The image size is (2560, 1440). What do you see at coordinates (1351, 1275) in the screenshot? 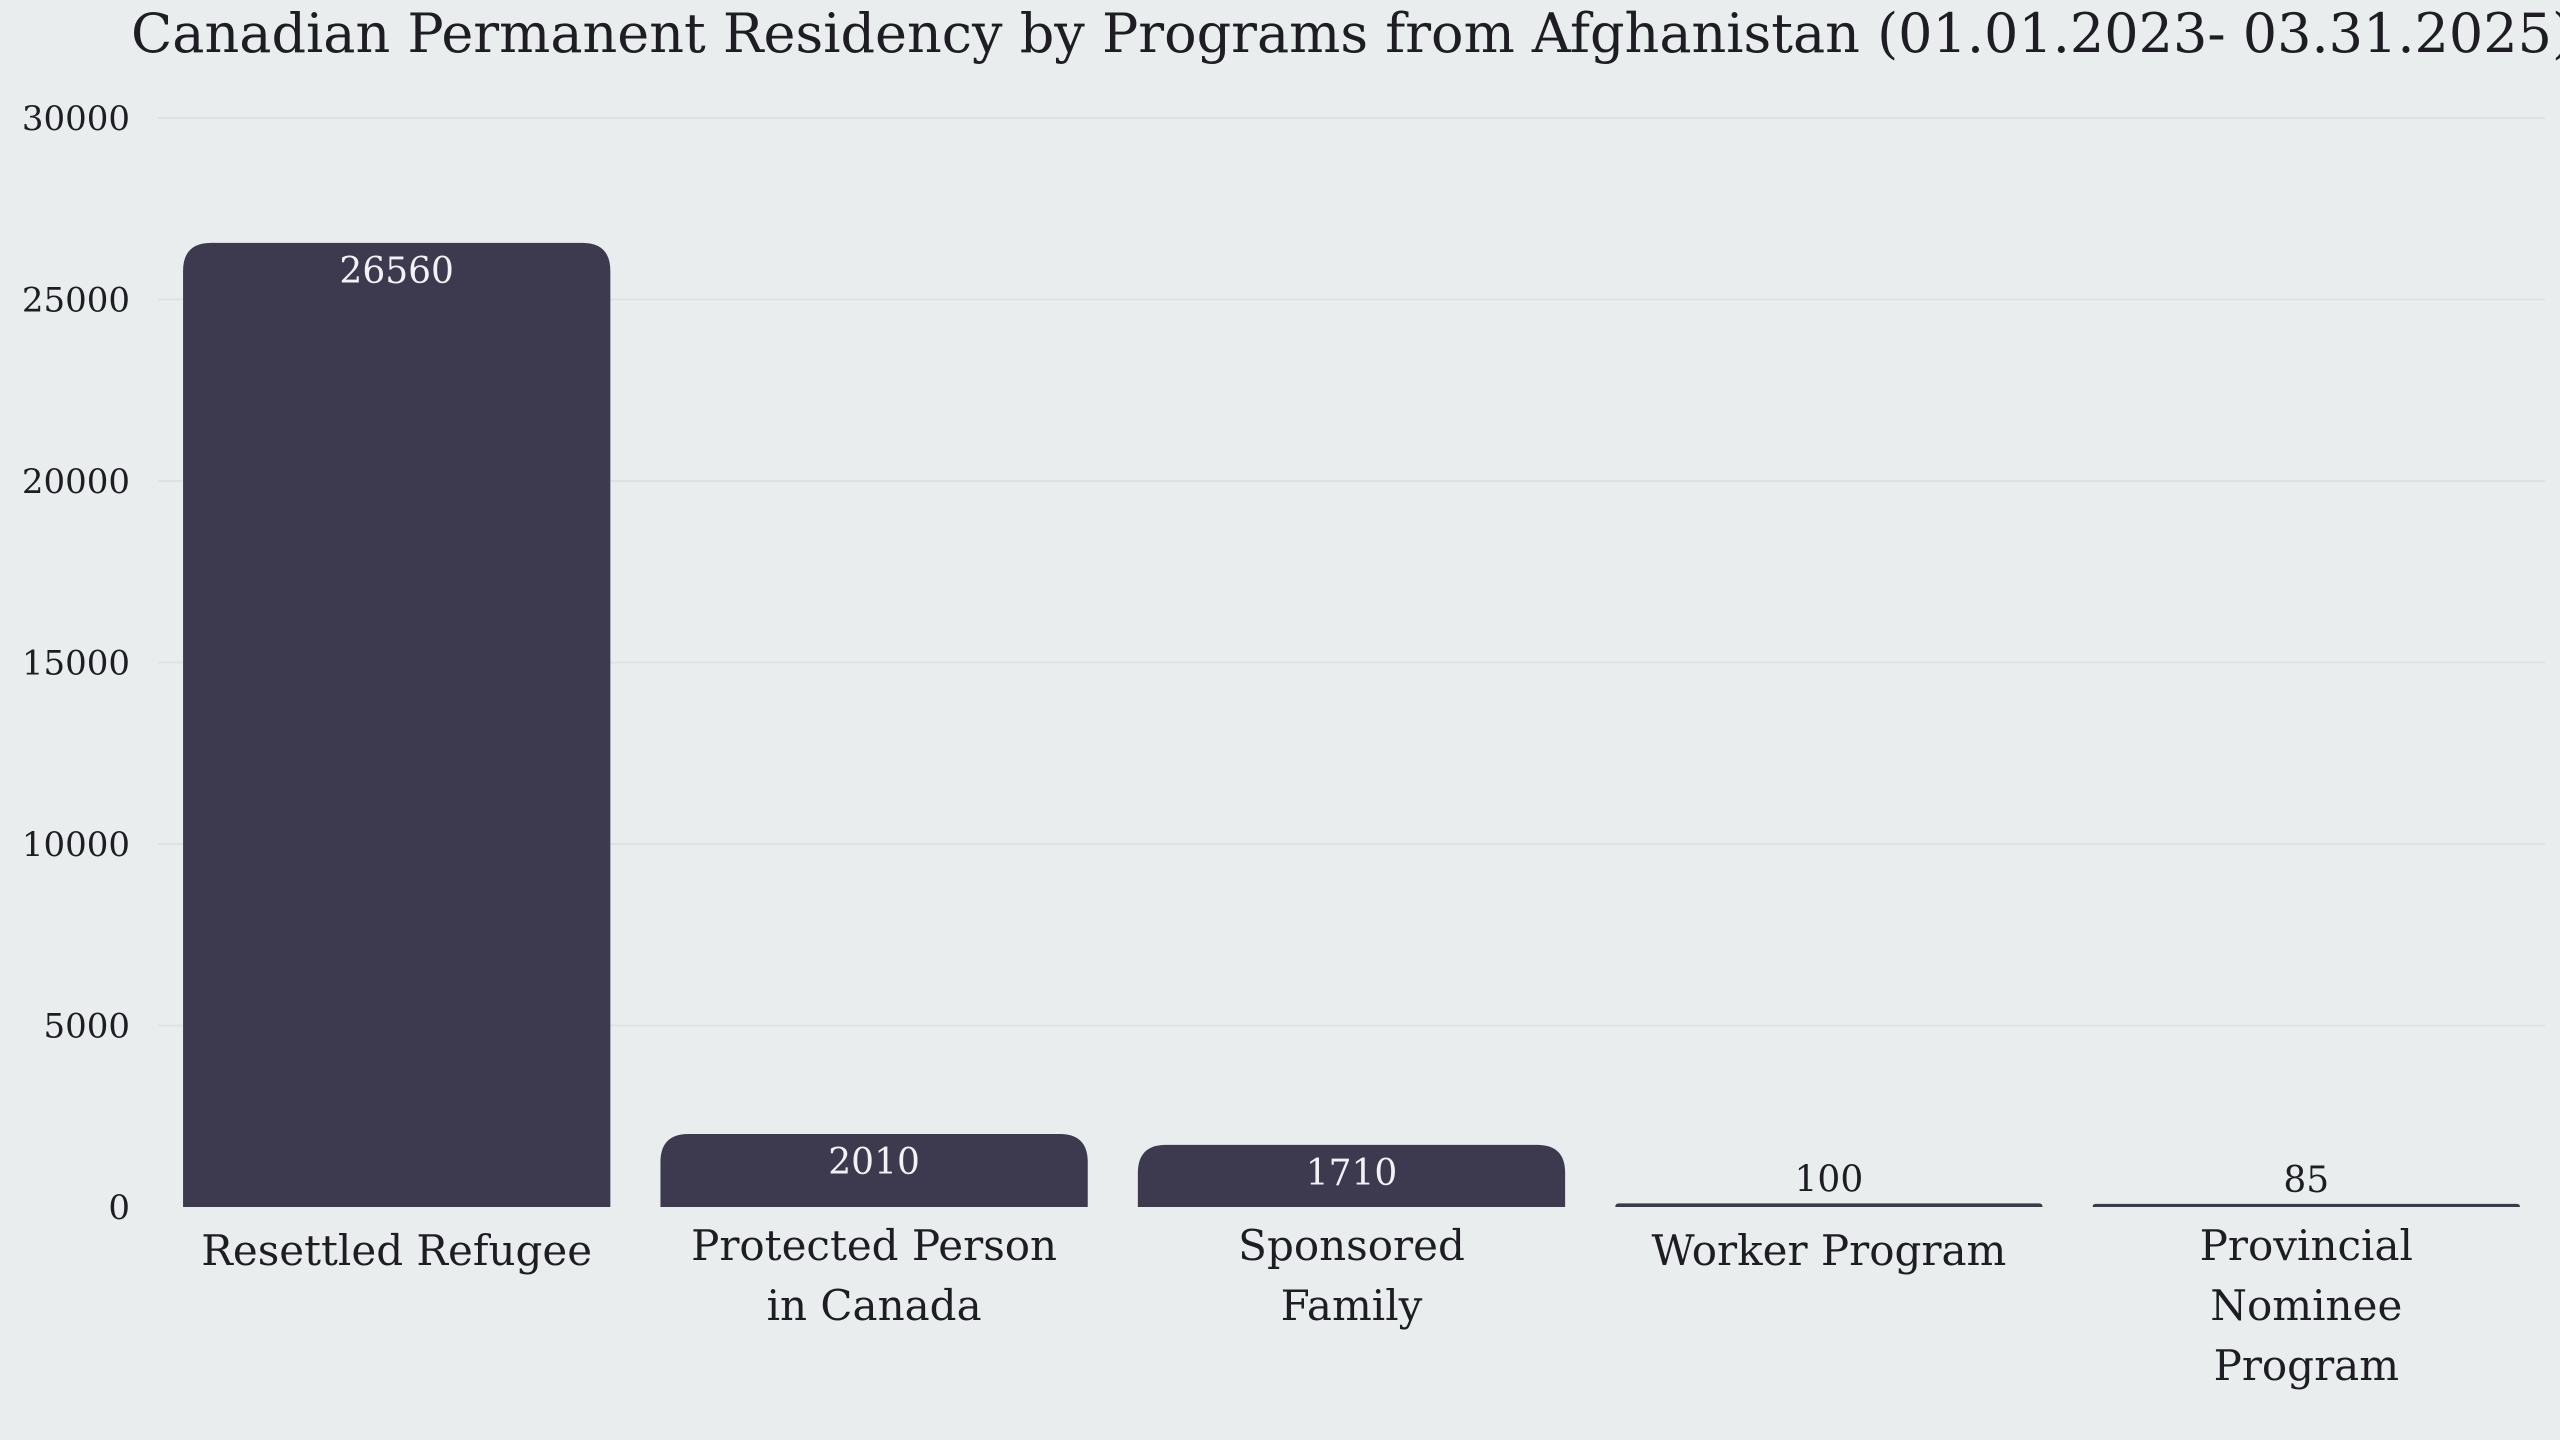
I see `category-label: Sponsored Family` at bounding box center [1351, 1275].